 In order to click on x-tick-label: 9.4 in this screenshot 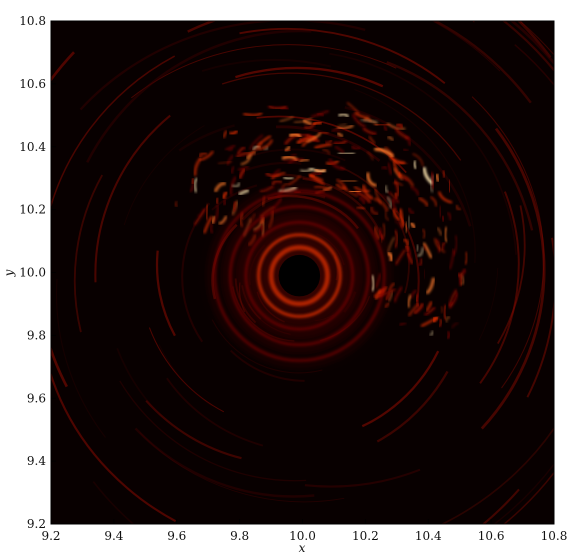, I will do `click(113, 536)`.